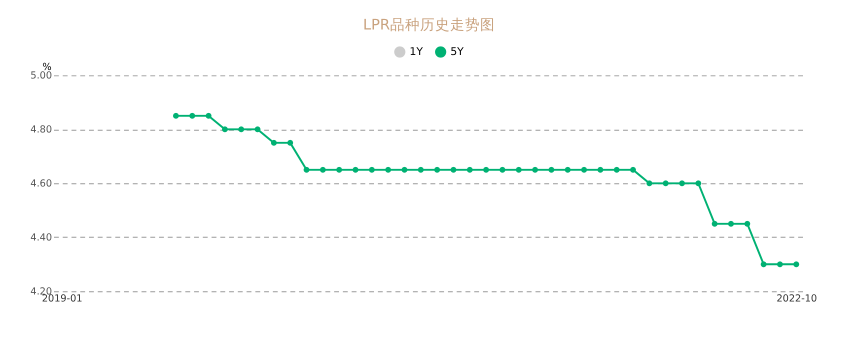 Image resolution: width=856 pixels, height=363 pixels. I want to click on chart-title: LPR品种历史走势图, so click(428, 25).